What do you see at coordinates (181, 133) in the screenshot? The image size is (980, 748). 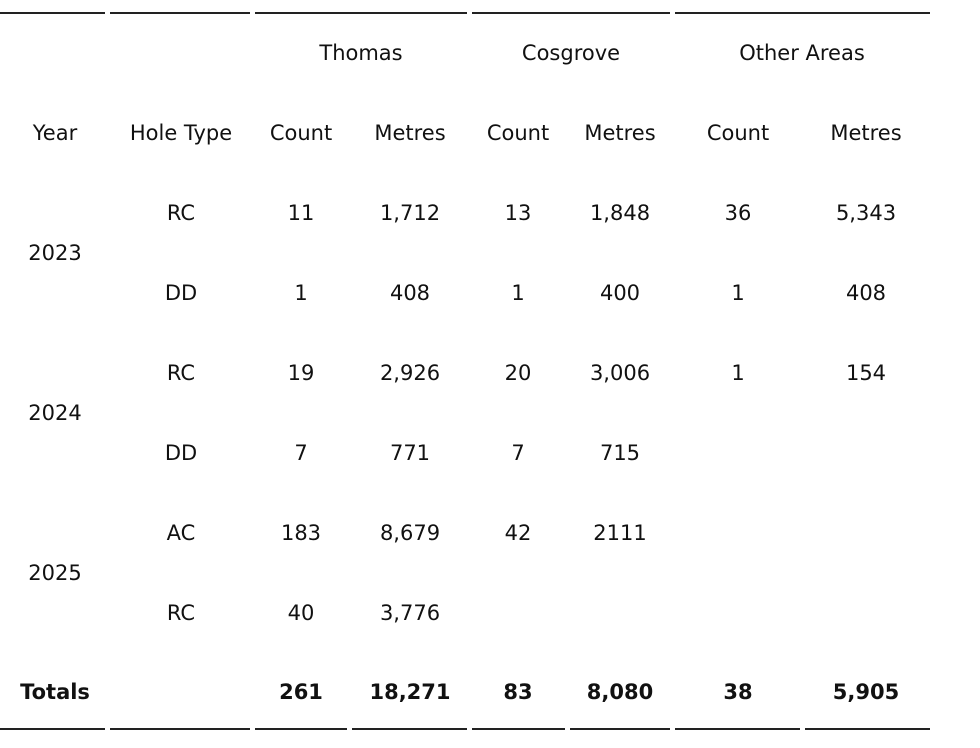 I see `column-header: Hole Type` at bounding box center [181, 133].